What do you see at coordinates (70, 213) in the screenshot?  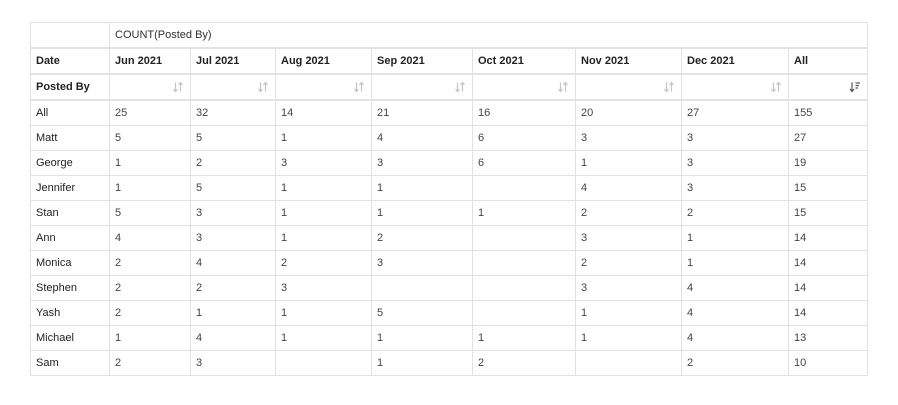 I see `row-label: Stan` at bounding box center [70, 213].